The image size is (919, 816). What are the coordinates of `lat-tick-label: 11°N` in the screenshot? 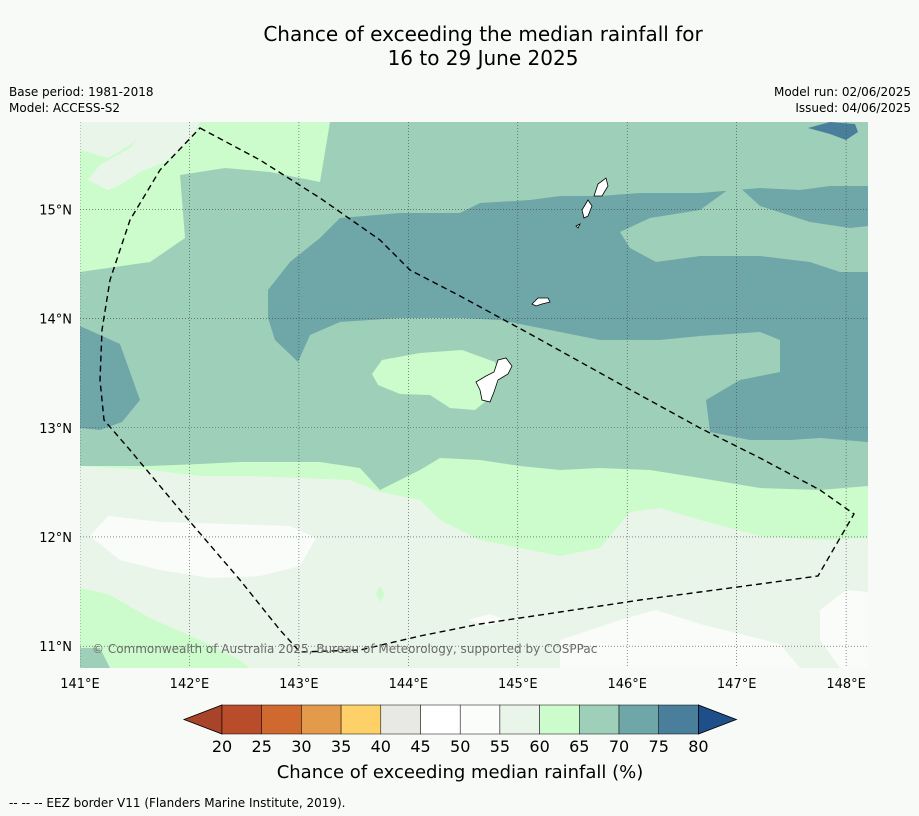 It's located at (55, 647).